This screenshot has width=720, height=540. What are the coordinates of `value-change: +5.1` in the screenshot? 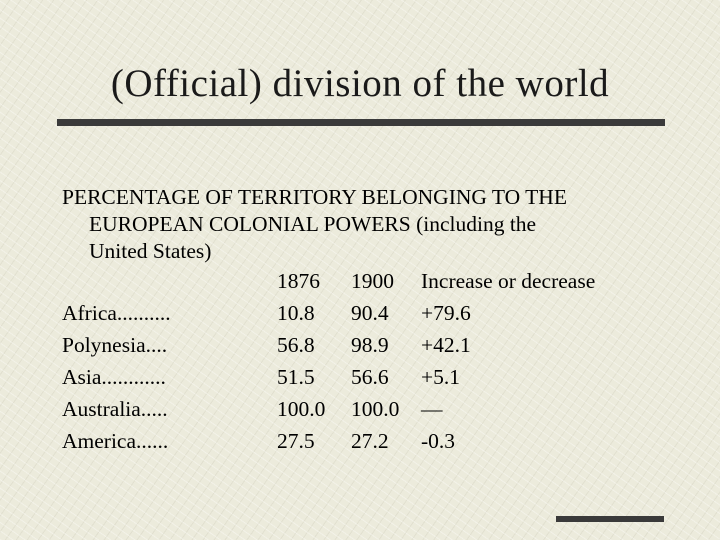 It's located at (441, 377).